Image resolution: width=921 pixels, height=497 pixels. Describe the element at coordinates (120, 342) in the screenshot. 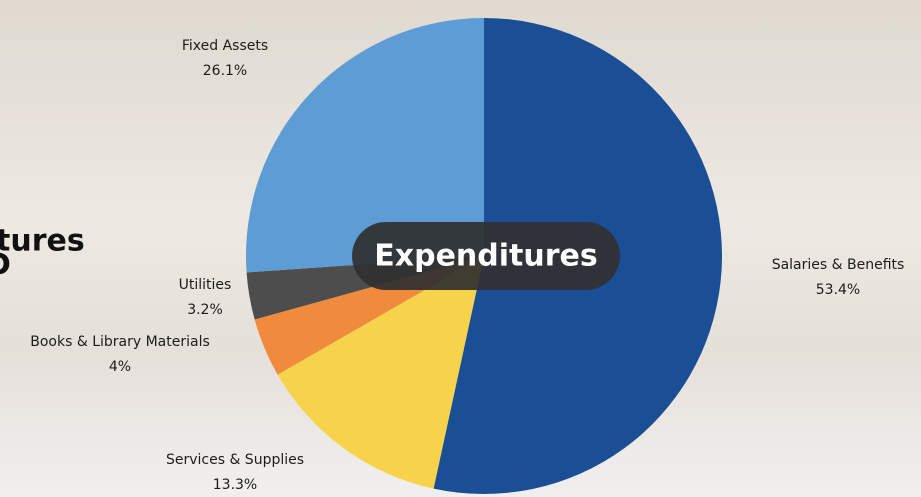

I see `slice-label: Books & Library Materials` at that location.